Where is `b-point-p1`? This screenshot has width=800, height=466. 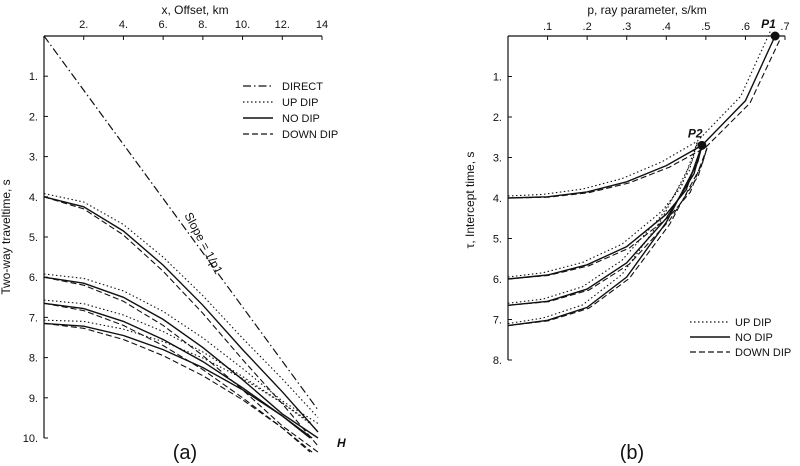 b-point-p1 is located at coordinates (775, 36).